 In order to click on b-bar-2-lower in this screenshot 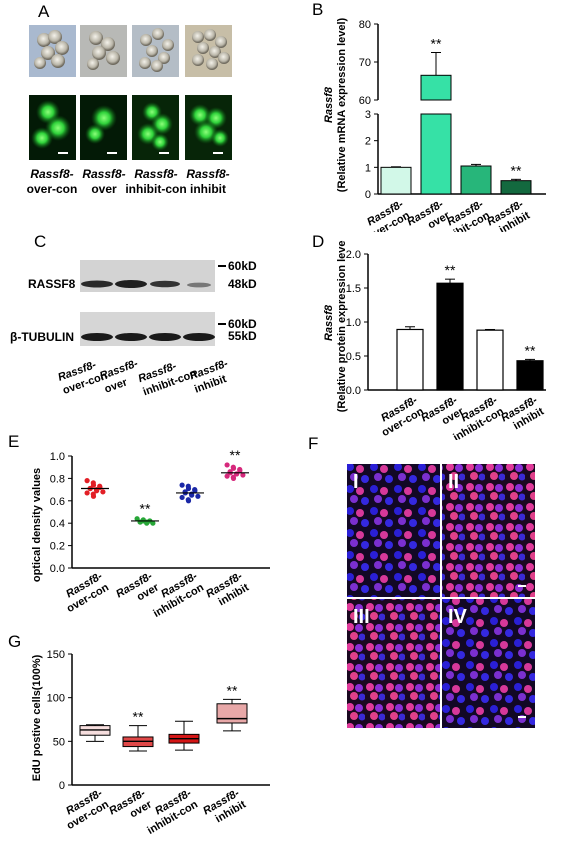, I will do `click(436, 154)`.